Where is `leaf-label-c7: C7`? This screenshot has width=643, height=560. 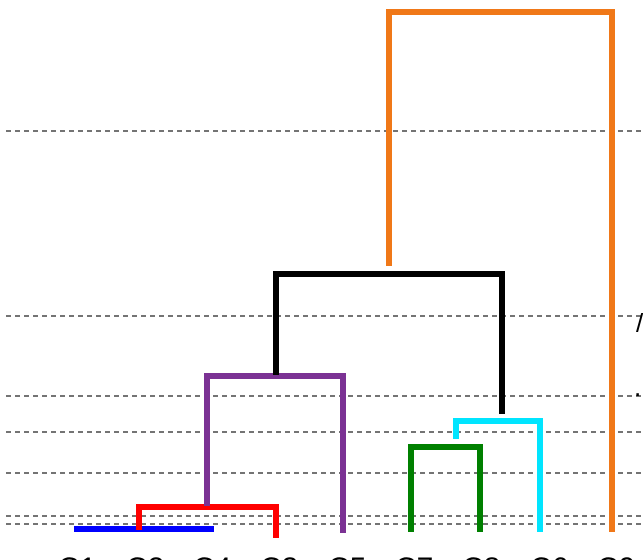
leaf-label-c7: C7 is located at coordinates (414, 556).